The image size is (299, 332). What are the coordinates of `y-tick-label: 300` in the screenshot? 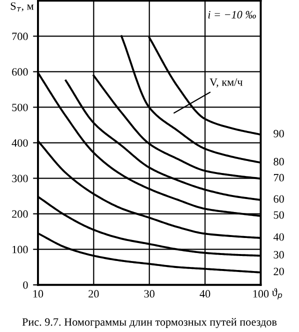 It's located at (20, 178).